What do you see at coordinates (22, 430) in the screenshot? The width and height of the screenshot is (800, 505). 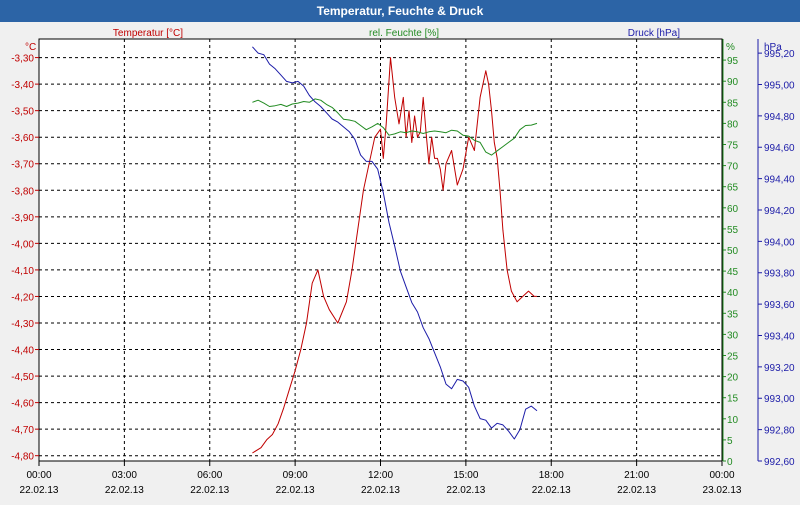 I see `temperature-tick-label: -4,70` at bounding box center [22, 430].